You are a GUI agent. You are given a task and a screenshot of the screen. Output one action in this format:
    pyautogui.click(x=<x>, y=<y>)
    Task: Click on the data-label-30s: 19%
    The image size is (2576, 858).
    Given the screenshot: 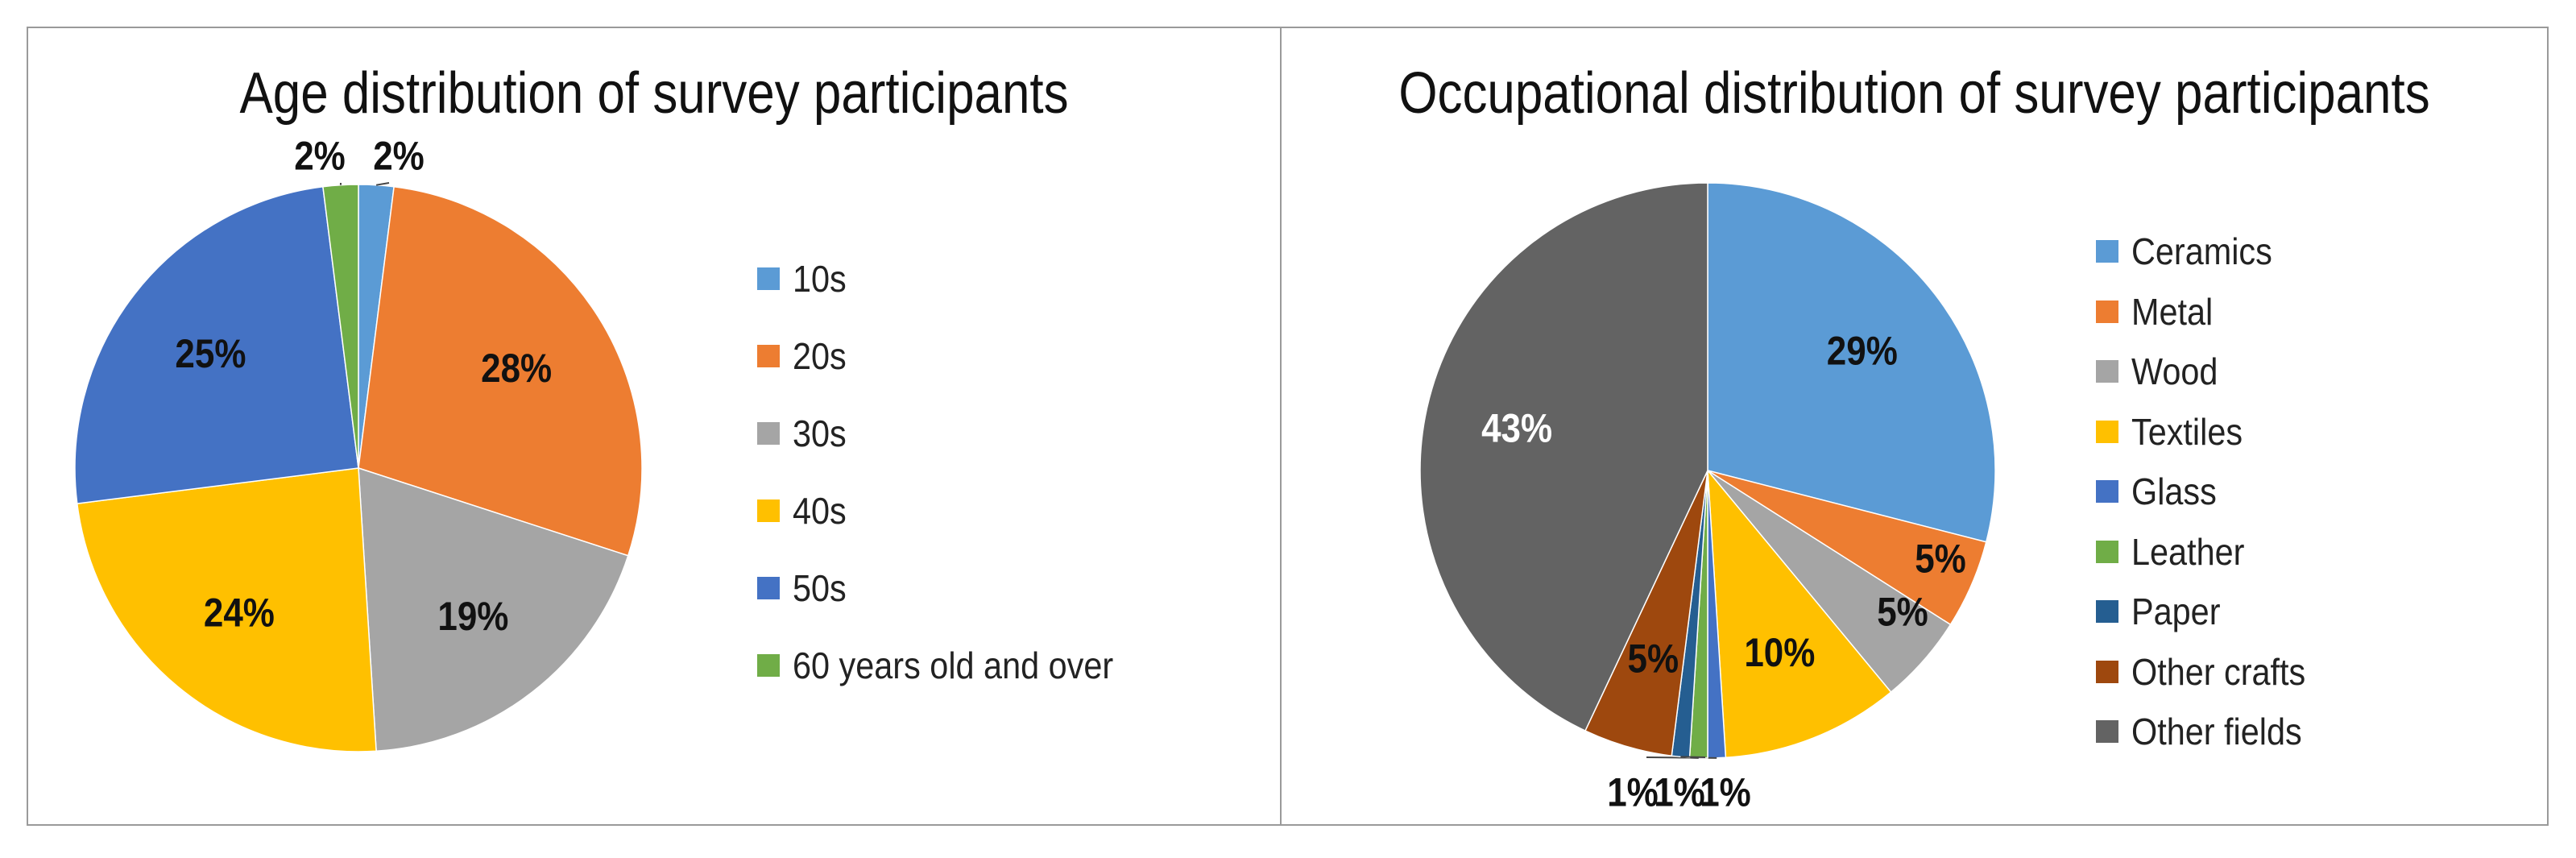 What is the action you would take?
    pyautogui.click(x=472, y=615)
    